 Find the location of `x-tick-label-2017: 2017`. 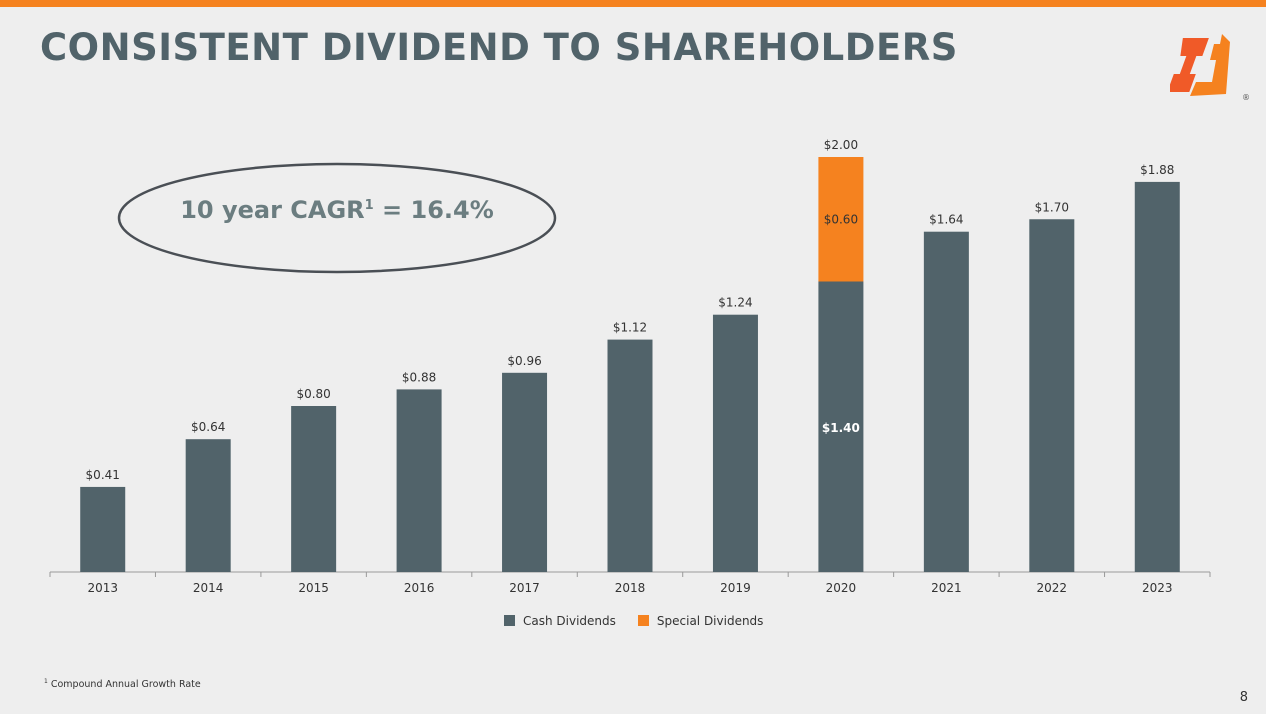

x-tick-label-2017: 2017 is located at coordinates (524, 588).